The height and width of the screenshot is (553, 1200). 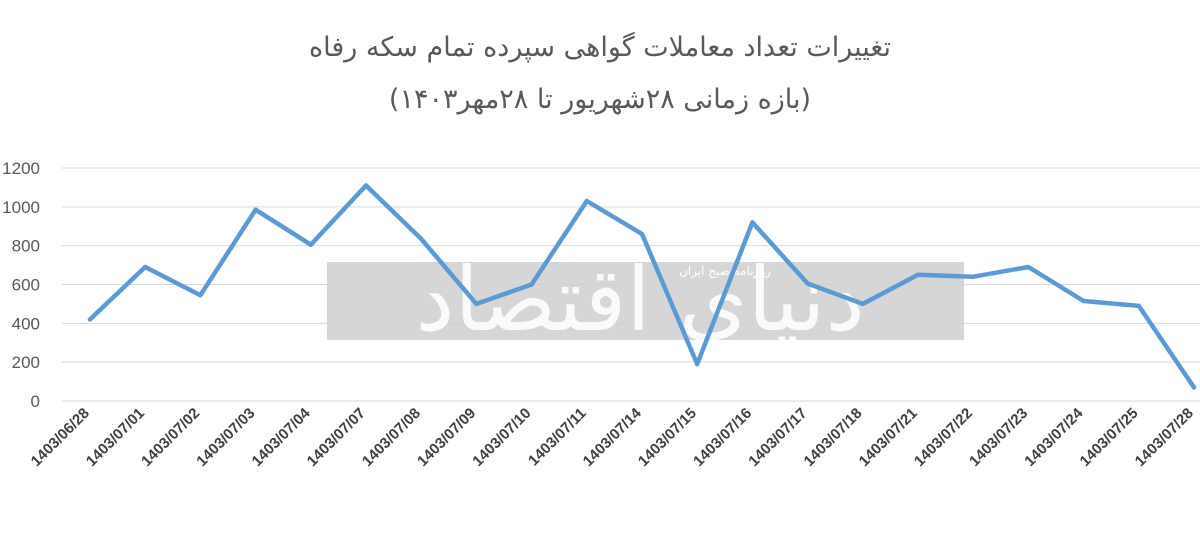 What do you see at coordinates (998, 437) in the screenshot?
I see `x-tick-label: 1403/07/23` at bounding box center [998, 437].